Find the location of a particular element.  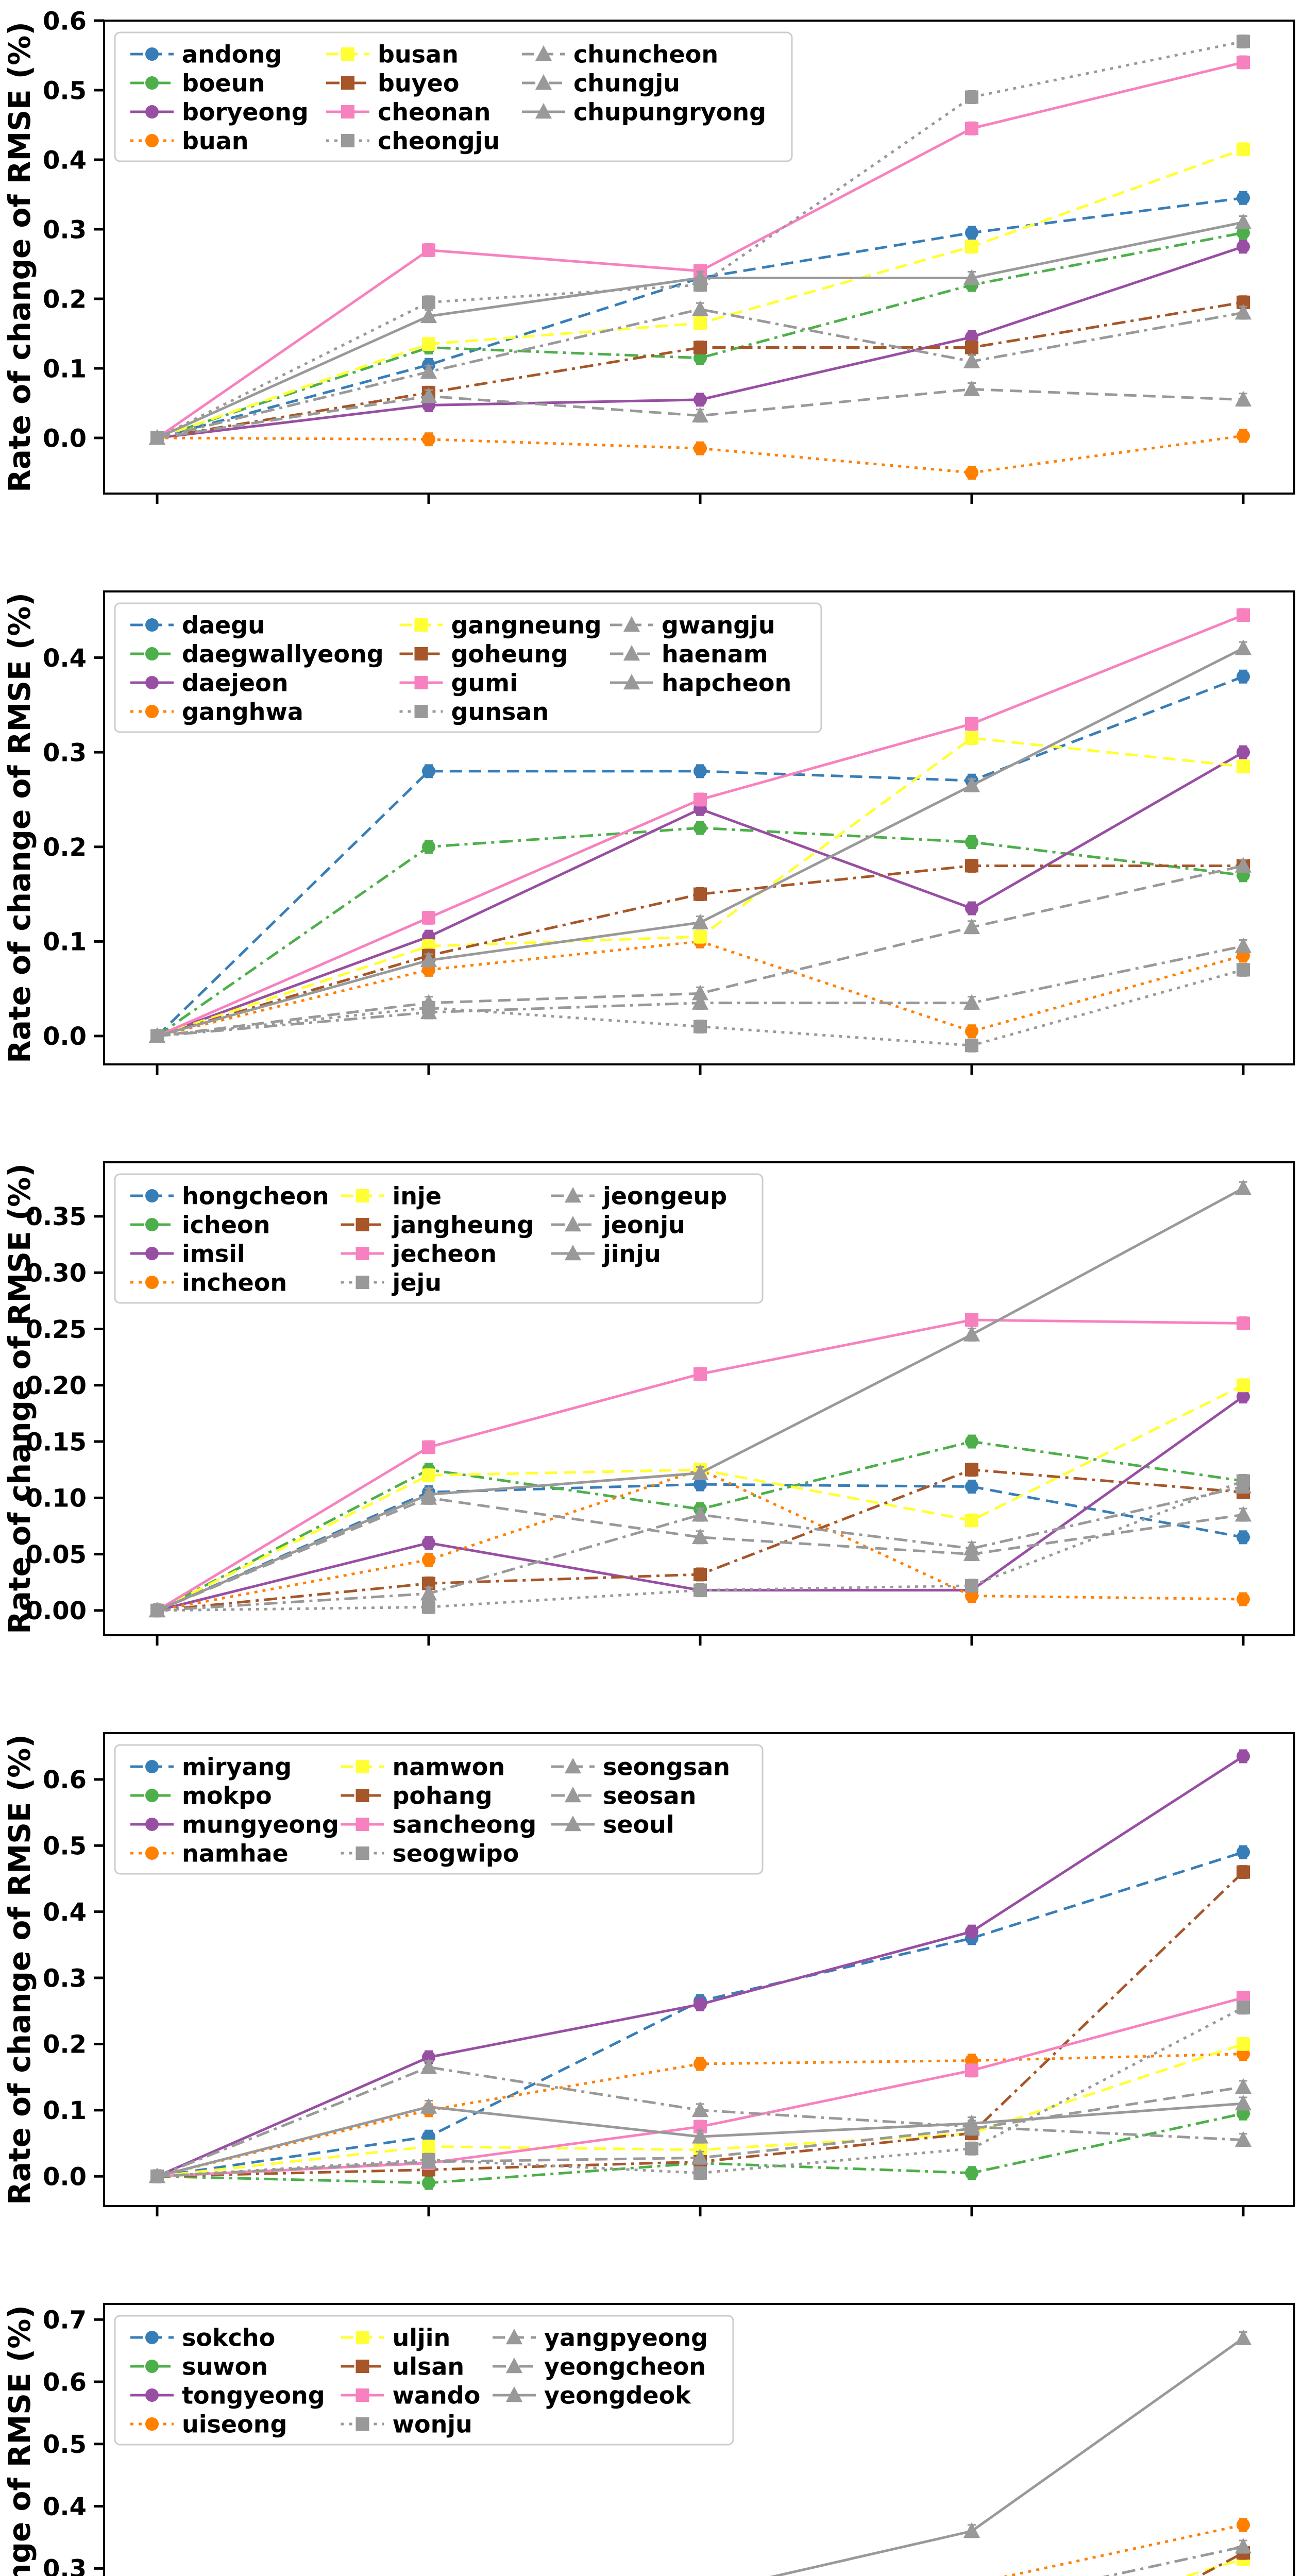

legend-marker-andong is located at coordinates (152, 54).